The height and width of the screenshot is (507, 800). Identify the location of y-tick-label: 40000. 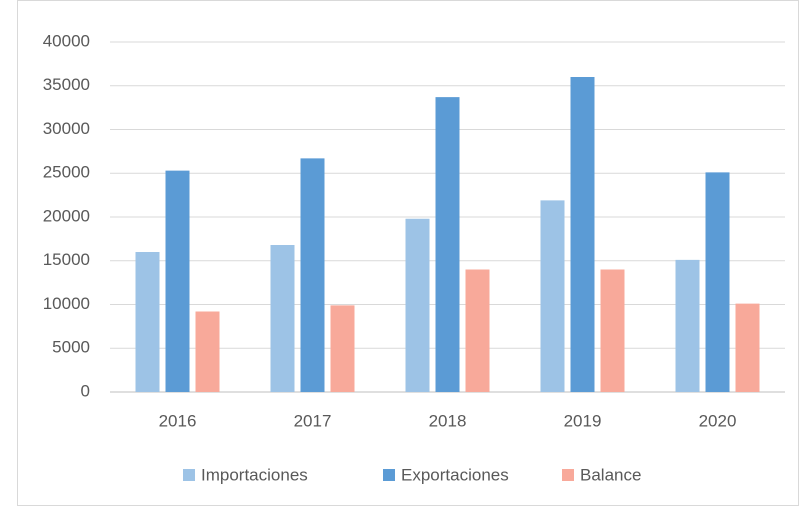
(66, 40).